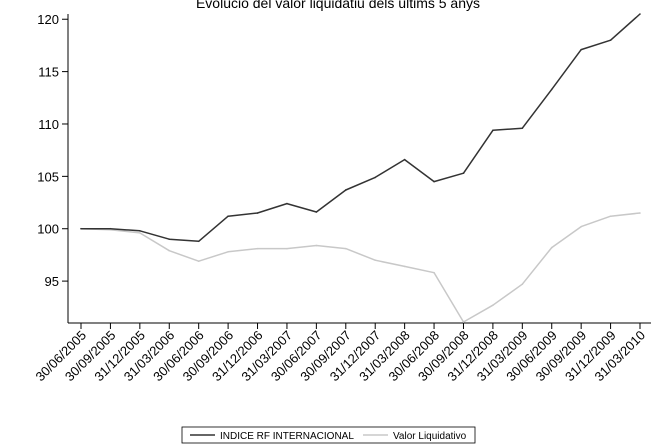 This screenshot has height=447, width=653. I want to click on legend-label: Valor Liquidativo, so click(430, 436).